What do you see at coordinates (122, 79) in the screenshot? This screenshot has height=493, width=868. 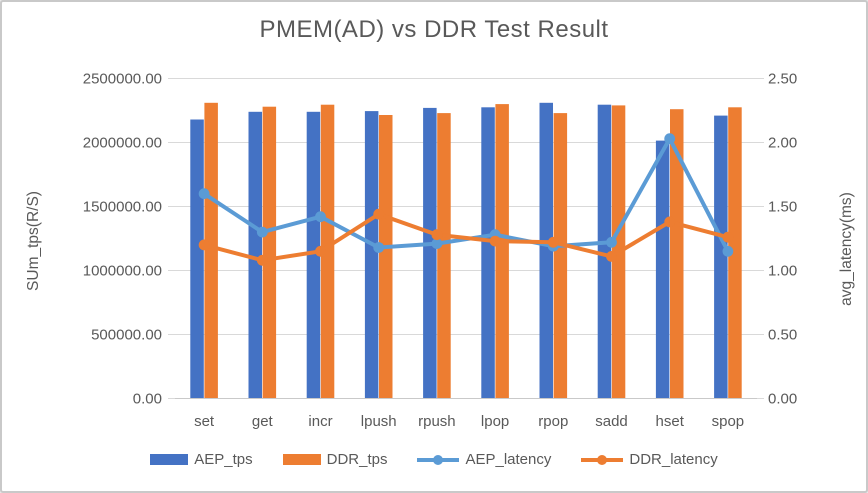 I see `left-axis-tick-label: 2500000.00` at bounding box center [122, 79].